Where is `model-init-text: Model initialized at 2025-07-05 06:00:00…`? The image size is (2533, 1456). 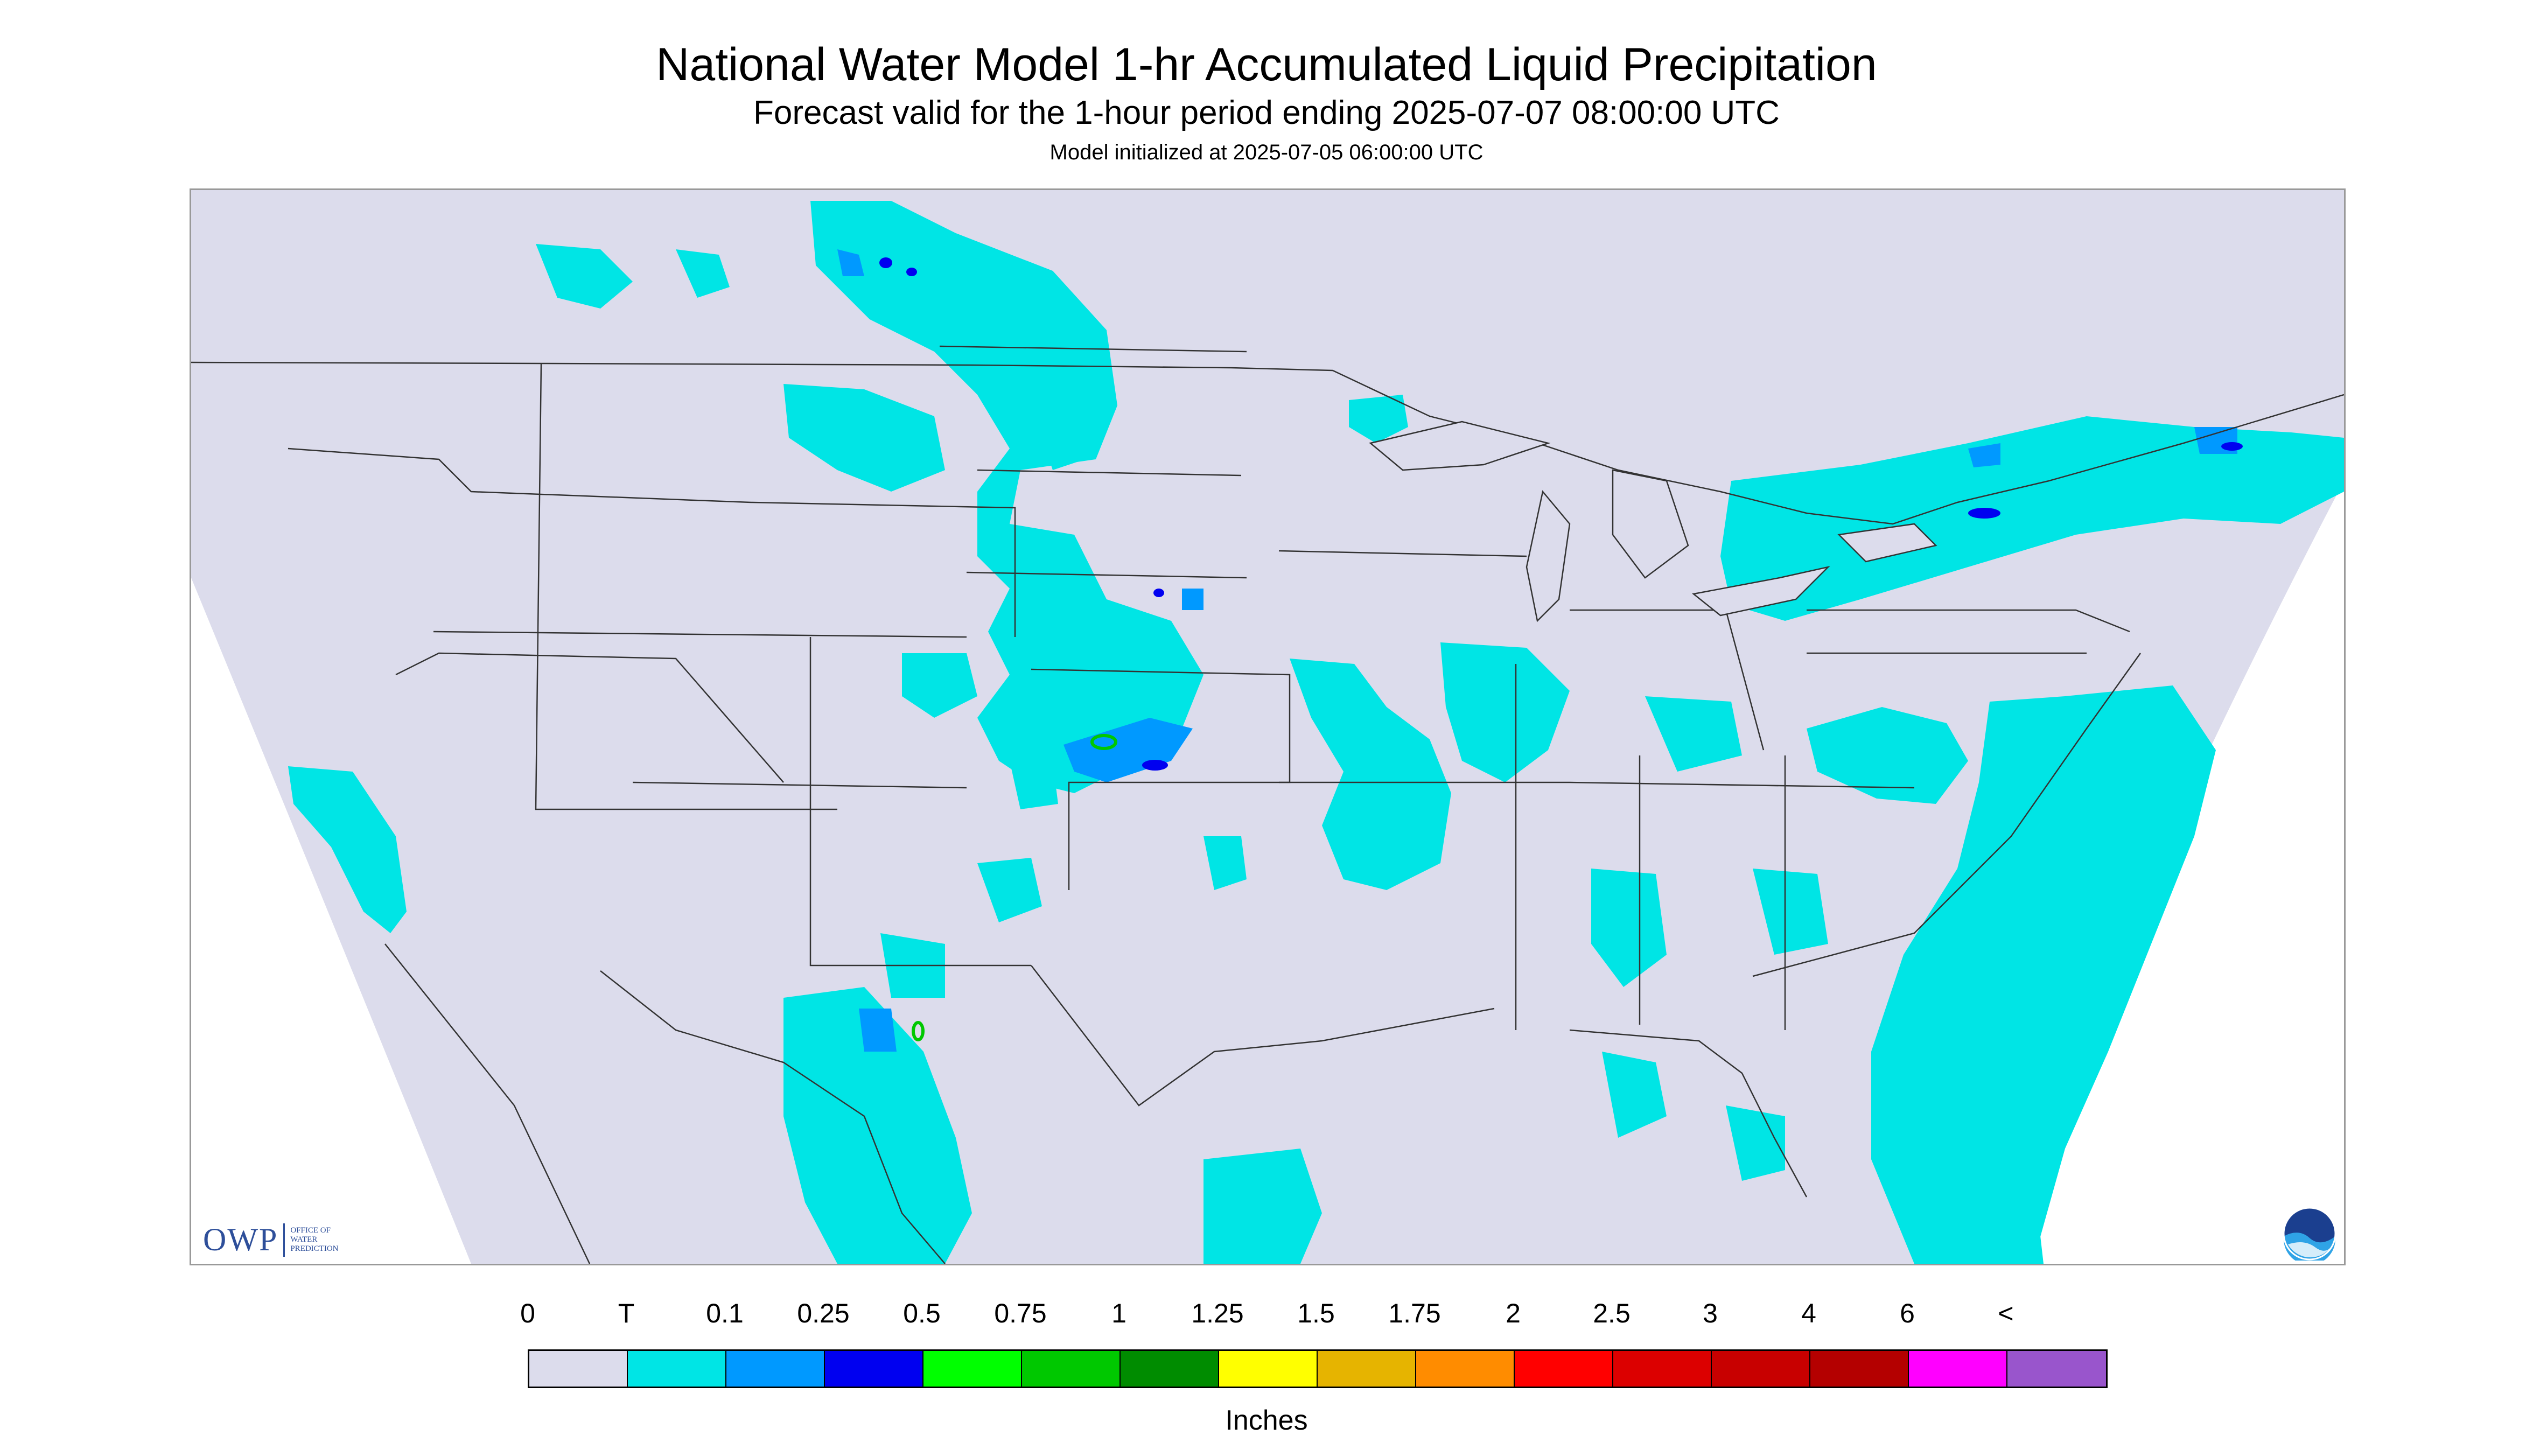 model-init-text: Model initialized at 2025-07-05 06:00:00… is located at coordinates (1266, 152).